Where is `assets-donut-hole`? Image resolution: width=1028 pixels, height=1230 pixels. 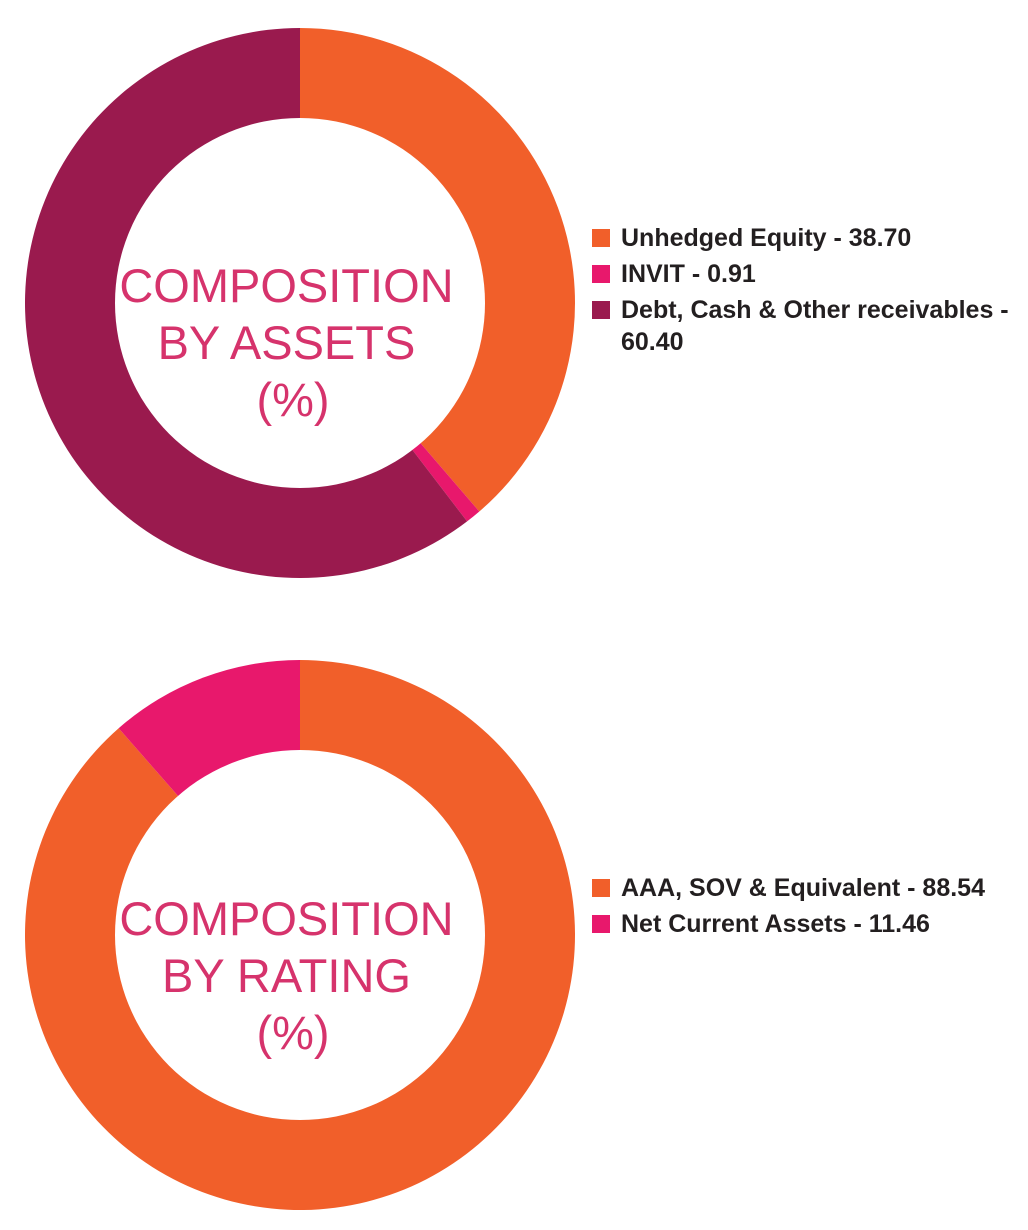
assets-donut-hole is located at coordinates (300, 303).